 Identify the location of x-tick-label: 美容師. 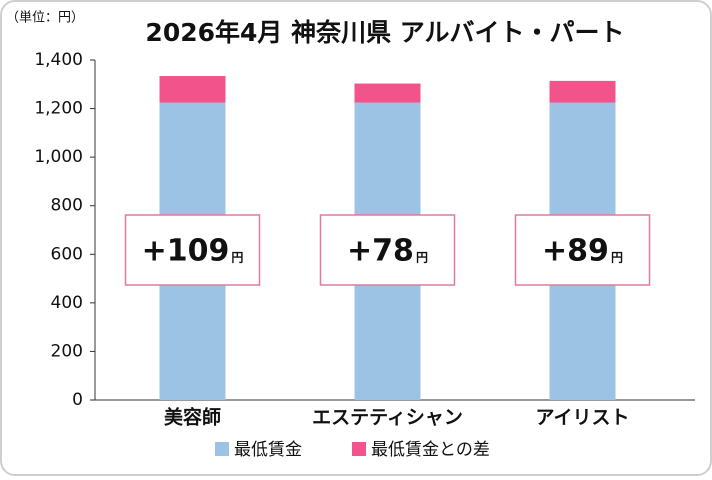
(192, 417).